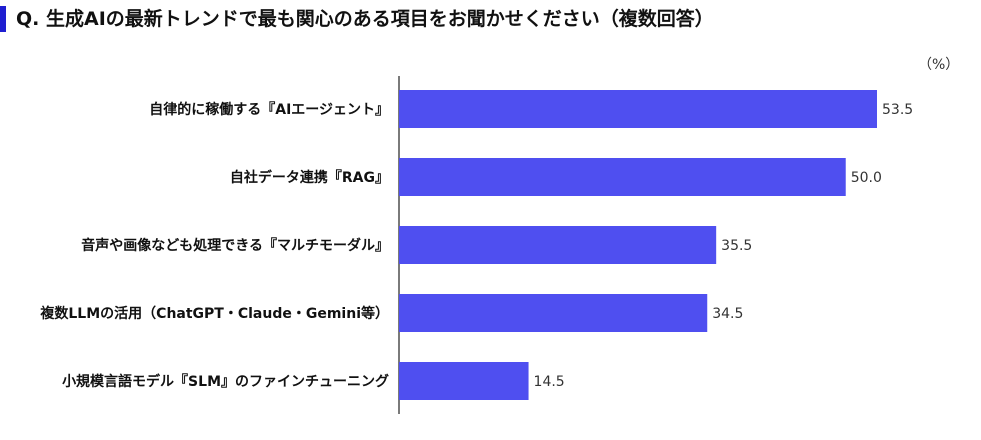 The image size is (981, 440). Describe the element at coordinates (309, 177) in the screenshot. I see `category-label: 自社データ連携『RAG』` at that location.